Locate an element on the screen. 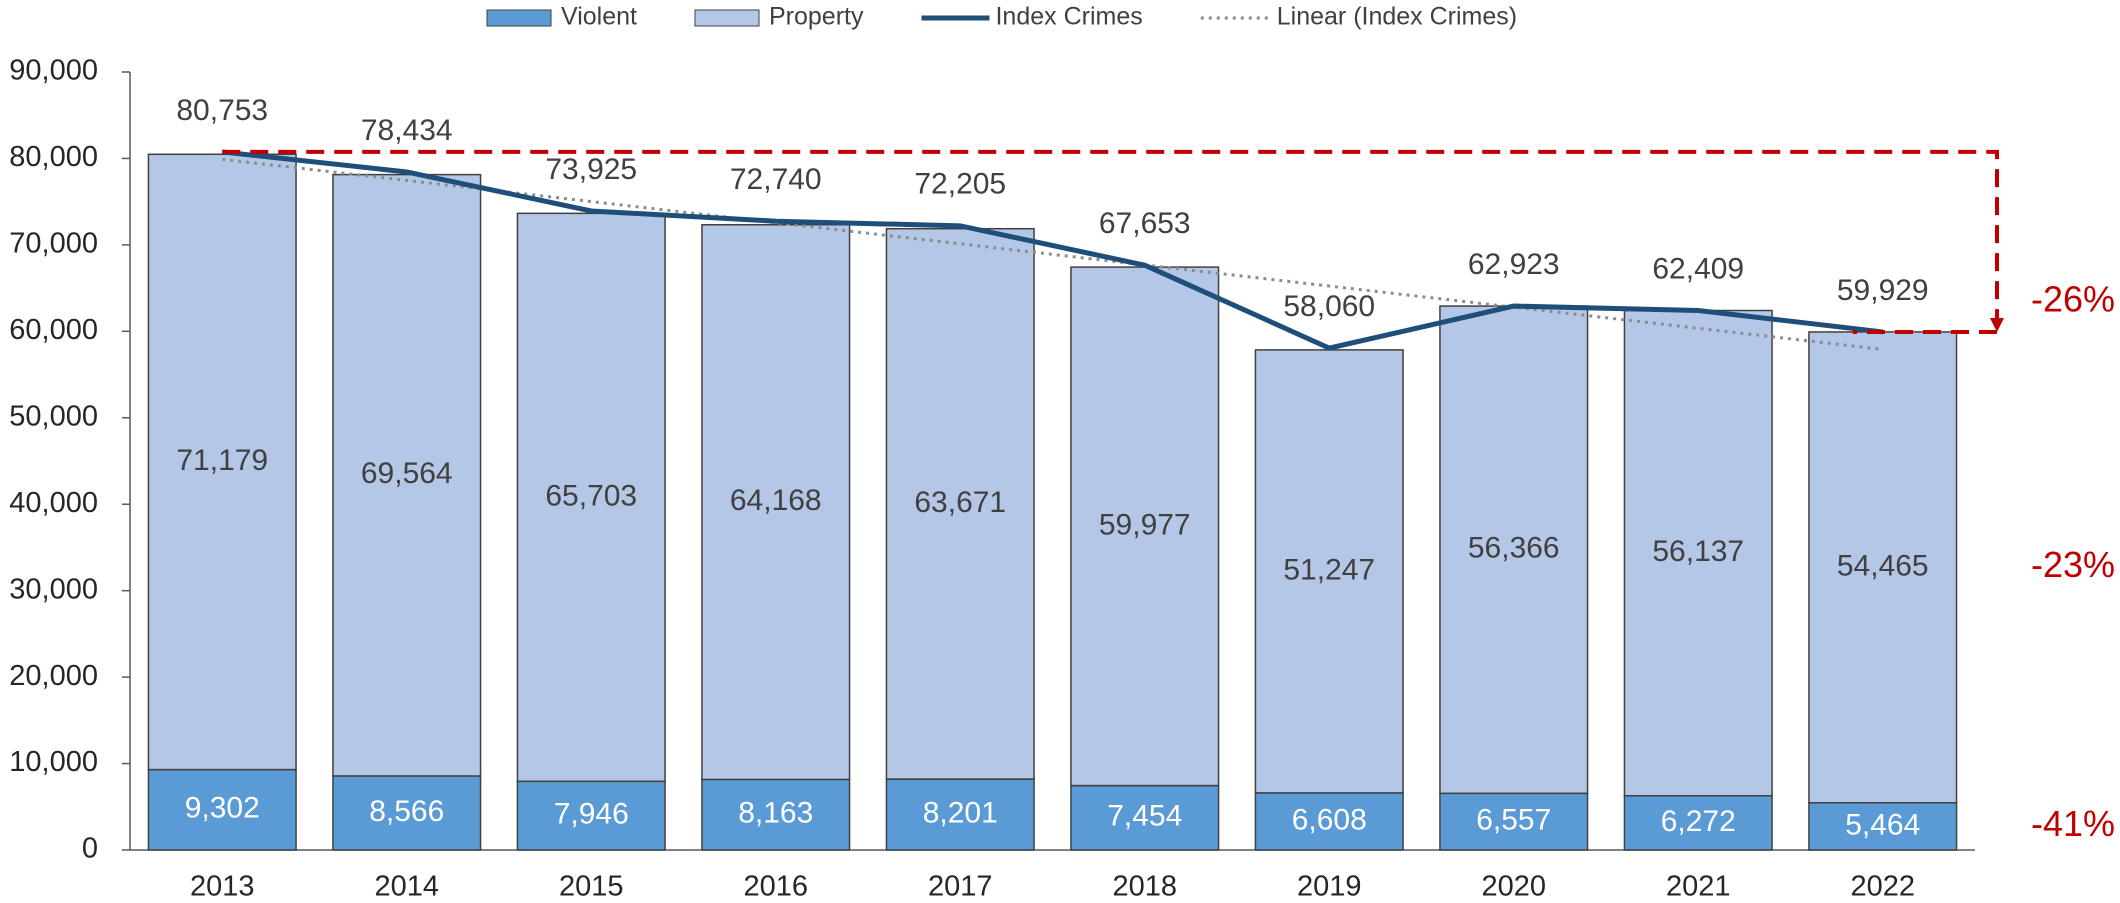 Image resolution: width=2120 pixels, height=903 pixels. x-tick-label: 2017 is located at coordinates (960, 887).